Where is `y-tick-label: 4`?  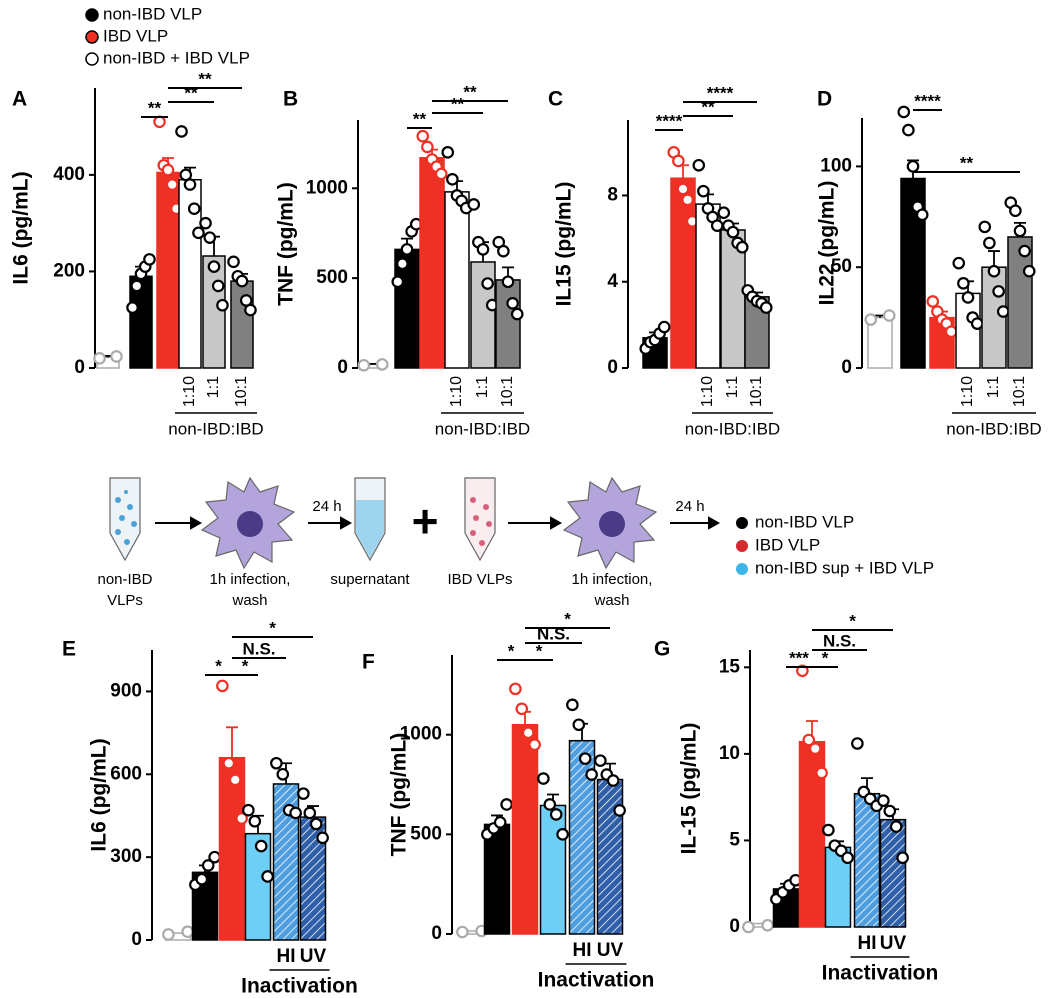
y-tick-label: 4 is located at coordinates (612, 281).